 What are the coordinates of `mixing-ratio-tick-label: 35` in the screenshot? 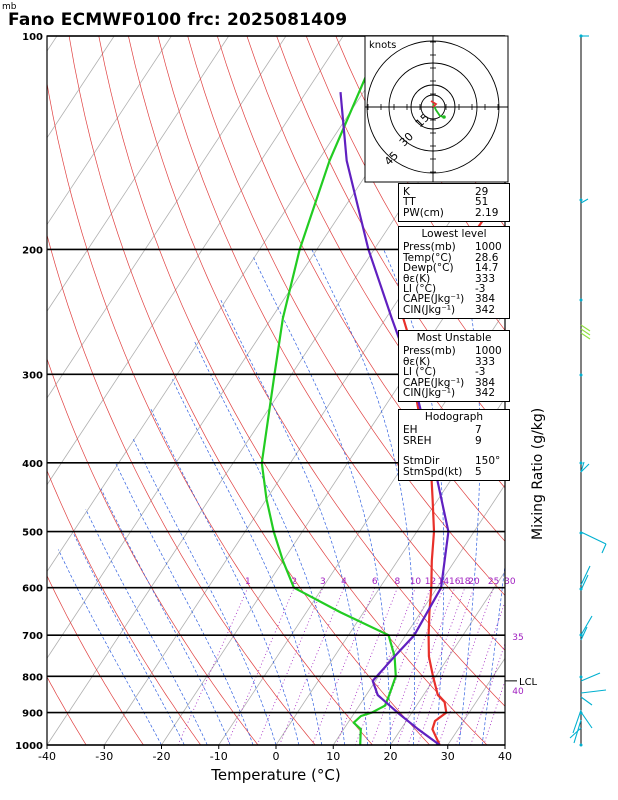 It's located at (517, 638).